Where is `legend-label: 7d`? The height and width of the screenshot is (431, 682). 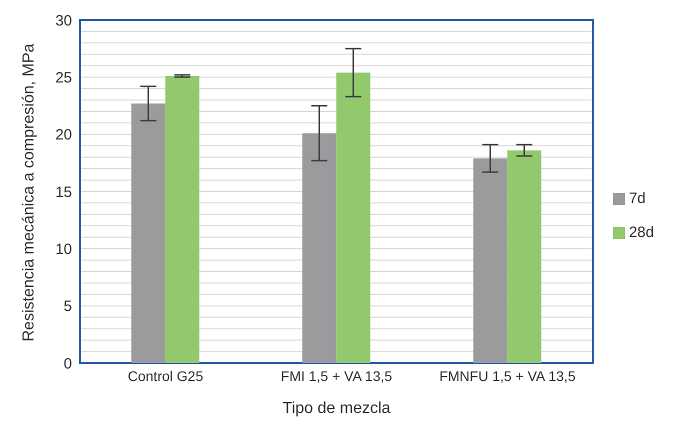
legend-label: 7d is located at coordinates (637, 198).